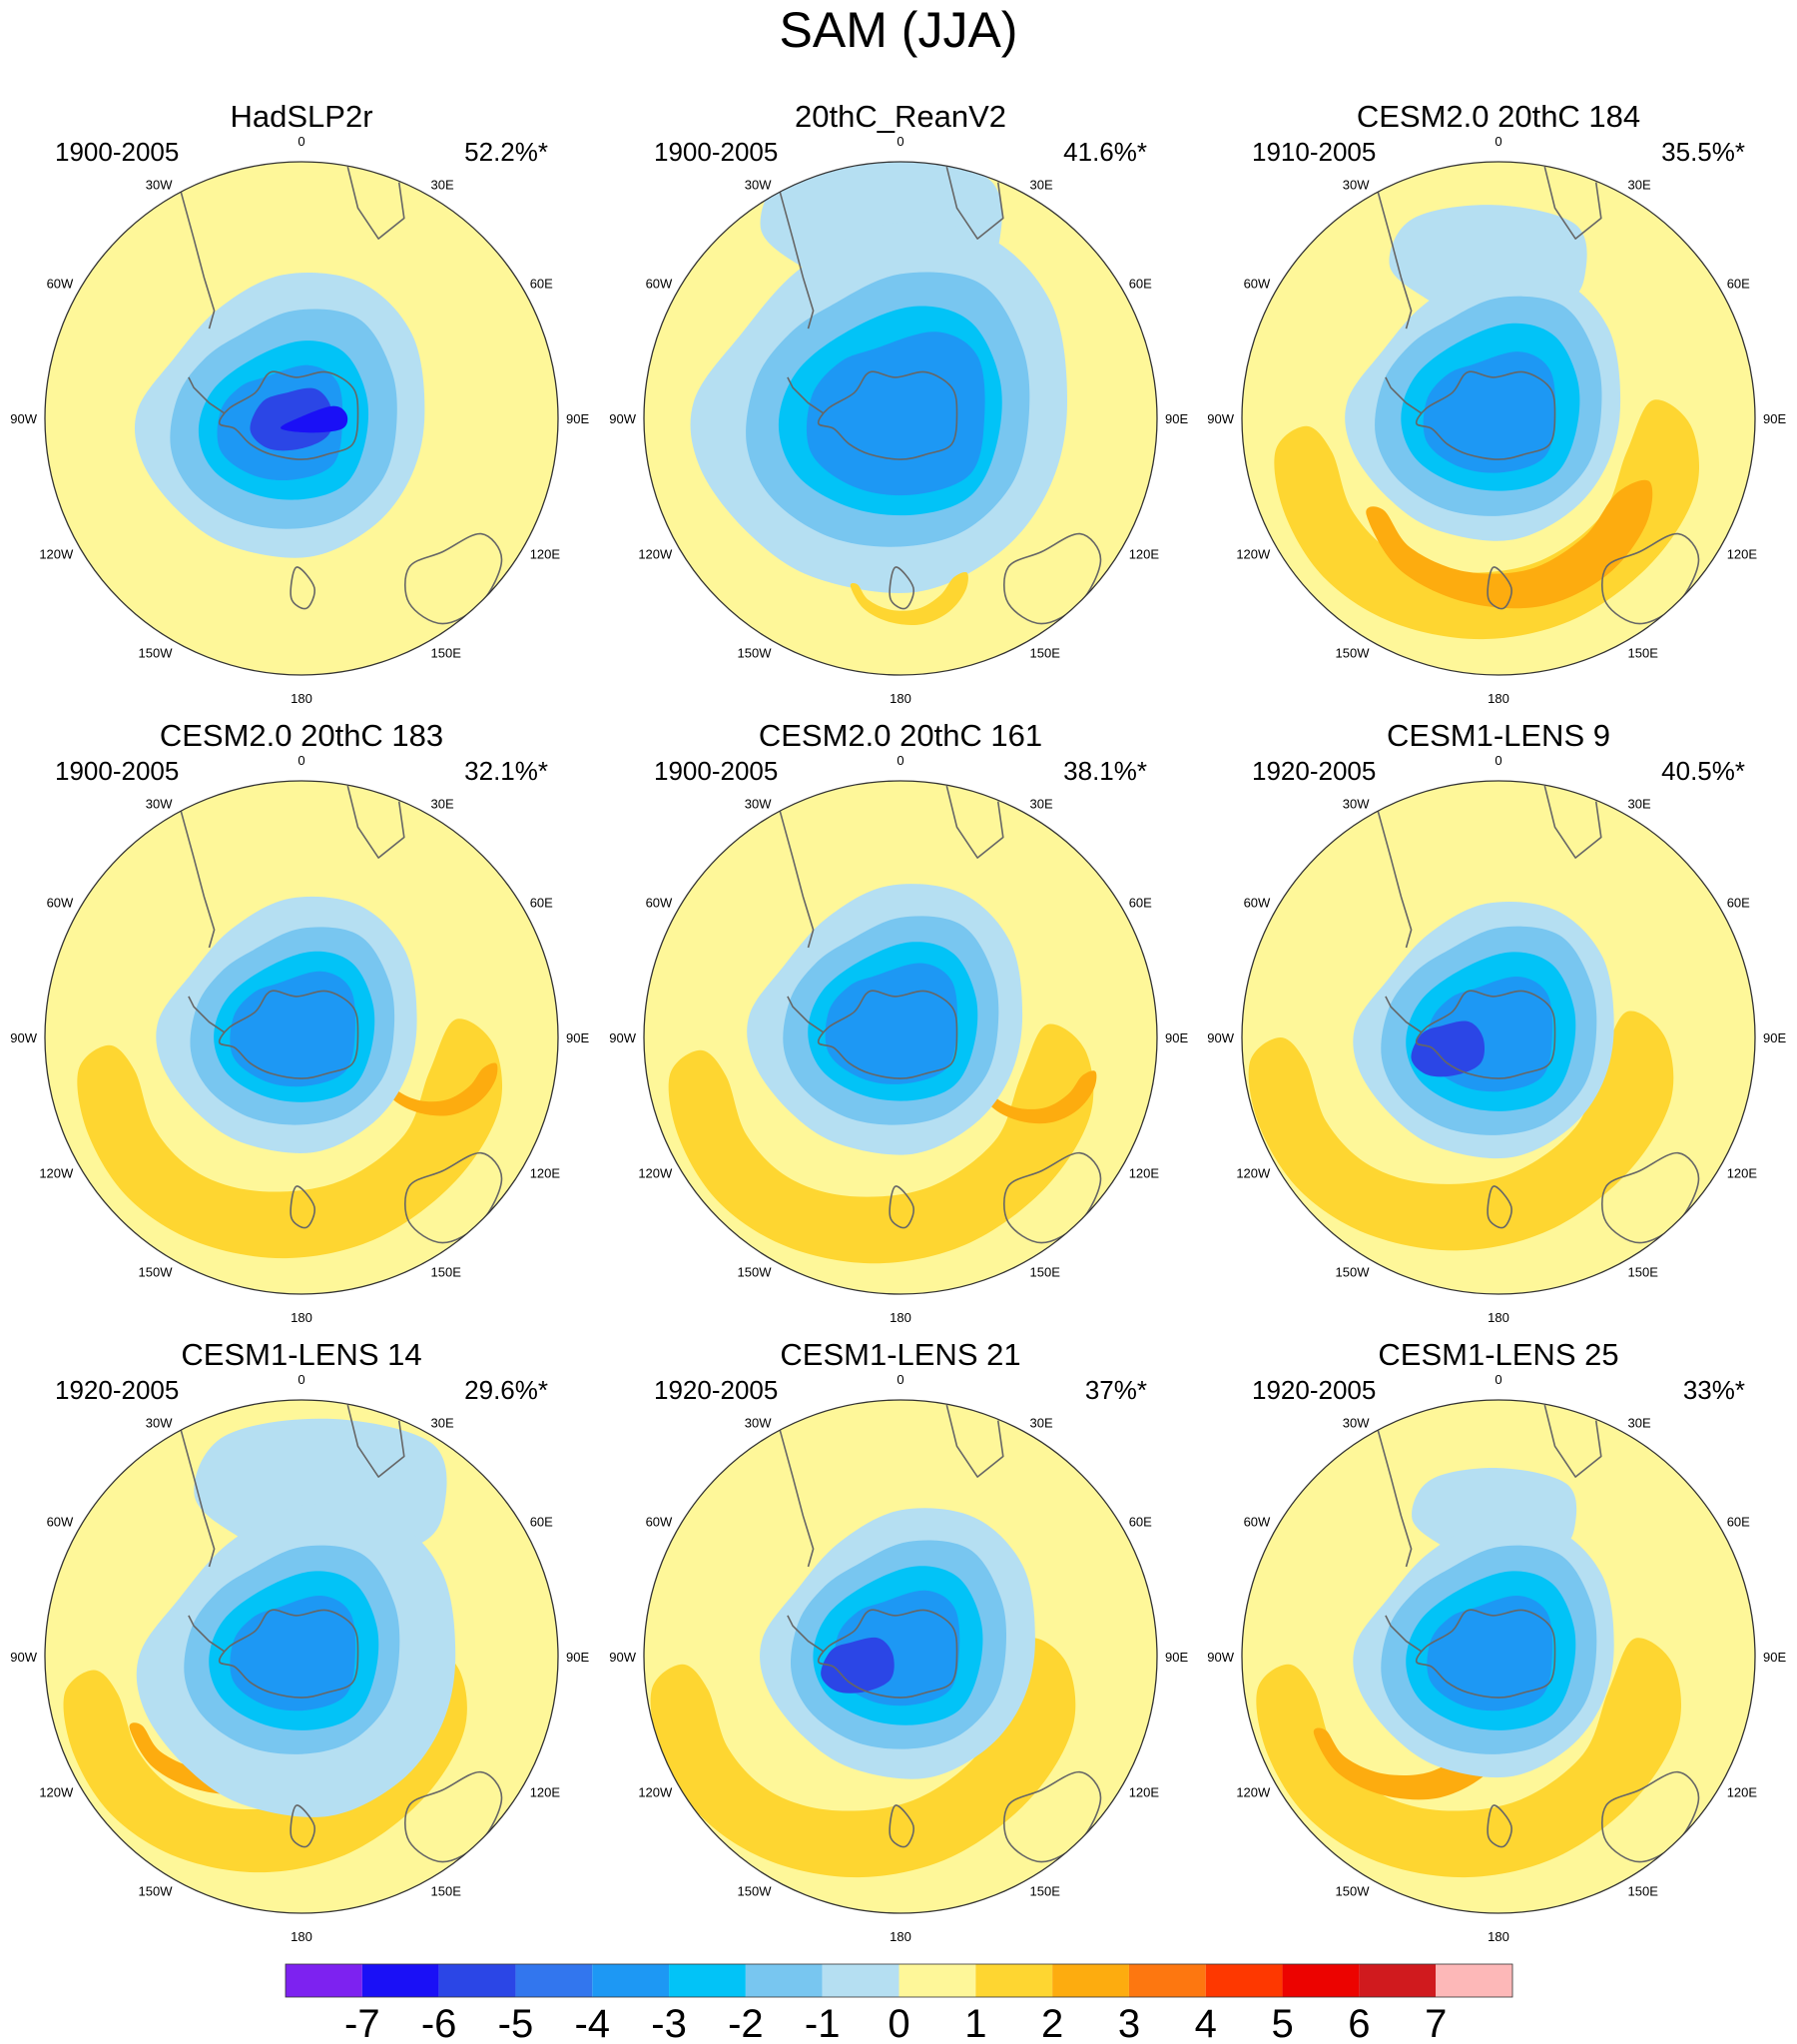 The image size is (1797, 2044). What do you see at coordinates (362, 2023) in the screenshot?
I see `colorbar-label: -7` at bounding box center [362, 2023].